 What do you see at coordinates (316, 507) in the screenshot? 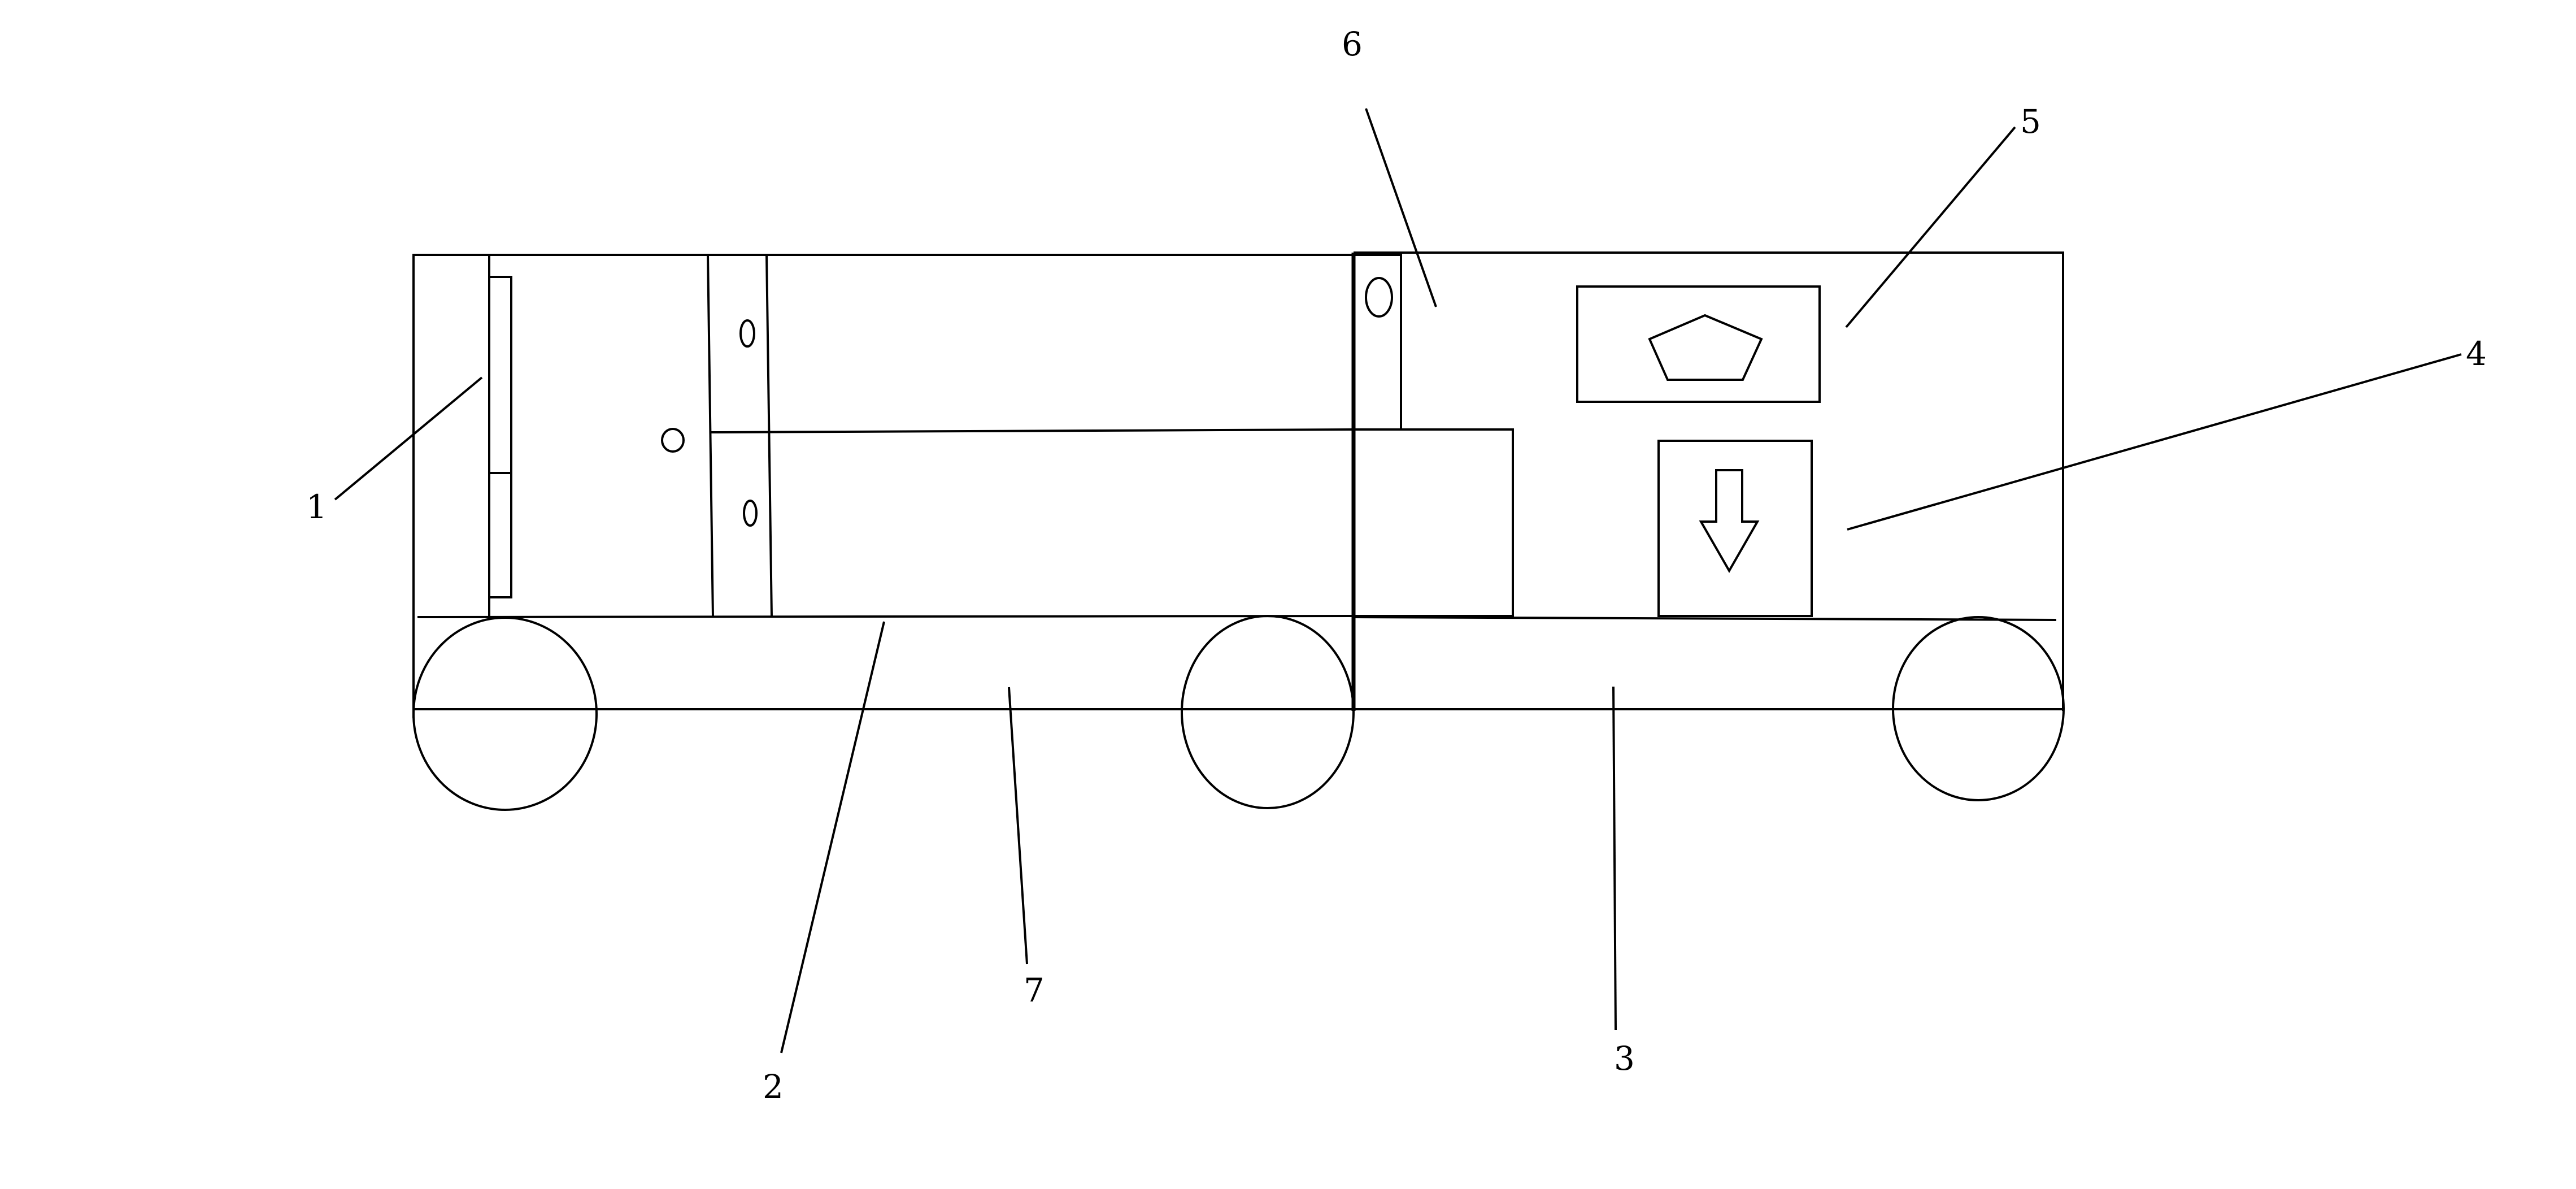
I see `callout-label-1: 1` at bounding box center [316, 507].